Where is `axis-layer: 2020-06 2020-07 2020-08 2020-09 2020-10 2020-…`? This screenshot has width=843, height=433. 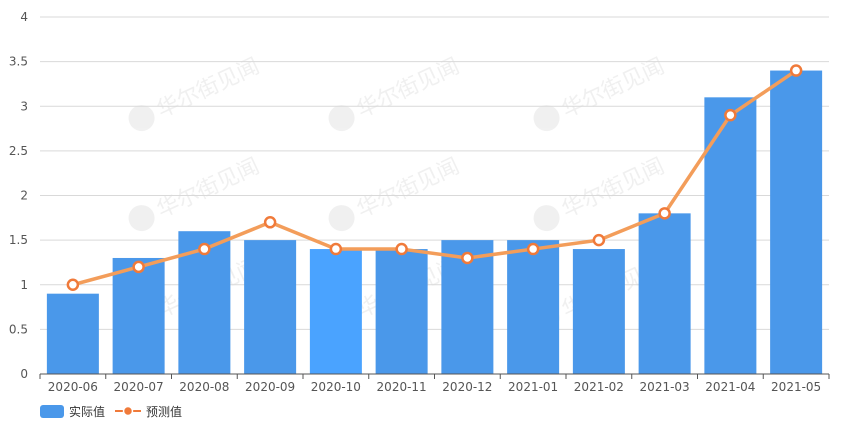 axis-layer: 2020-06 2020-07 2020-08 2020-09 2020-10 2020-… is located at coordinates (434, 383).